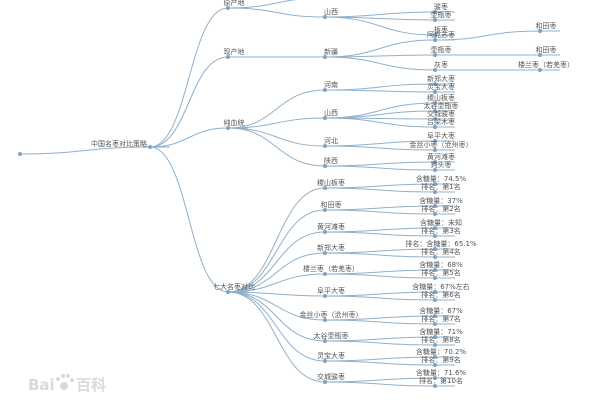 This screenshot has width=600, height=413. I want to click on node-label: 含糖量：67%左右, so click(441, 286).